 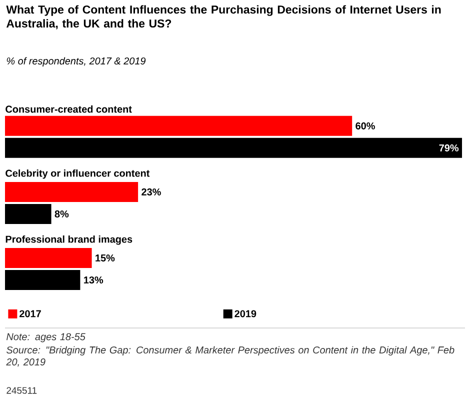 What do you see at coordinates (78, 174) in the screenshot?
I see `y-tick-label: Celebrity or influencer content` at bounding box center [78, 174].